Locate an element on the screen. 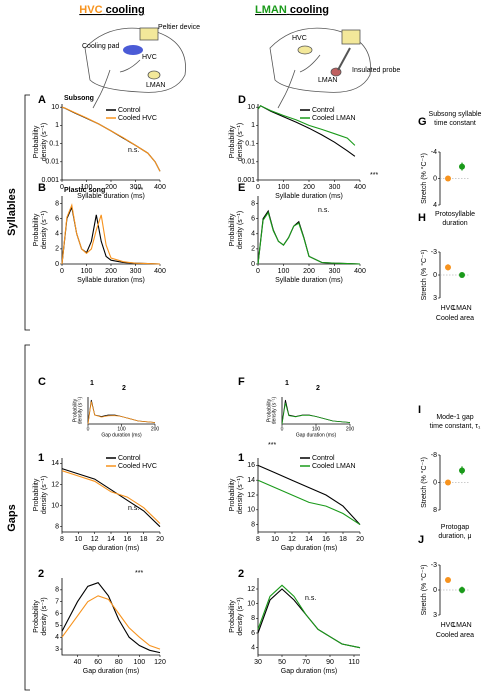 The height and width of the screenshot is (694, 503). diagram-label: Cooling pad is located at coordinates (100, 46).